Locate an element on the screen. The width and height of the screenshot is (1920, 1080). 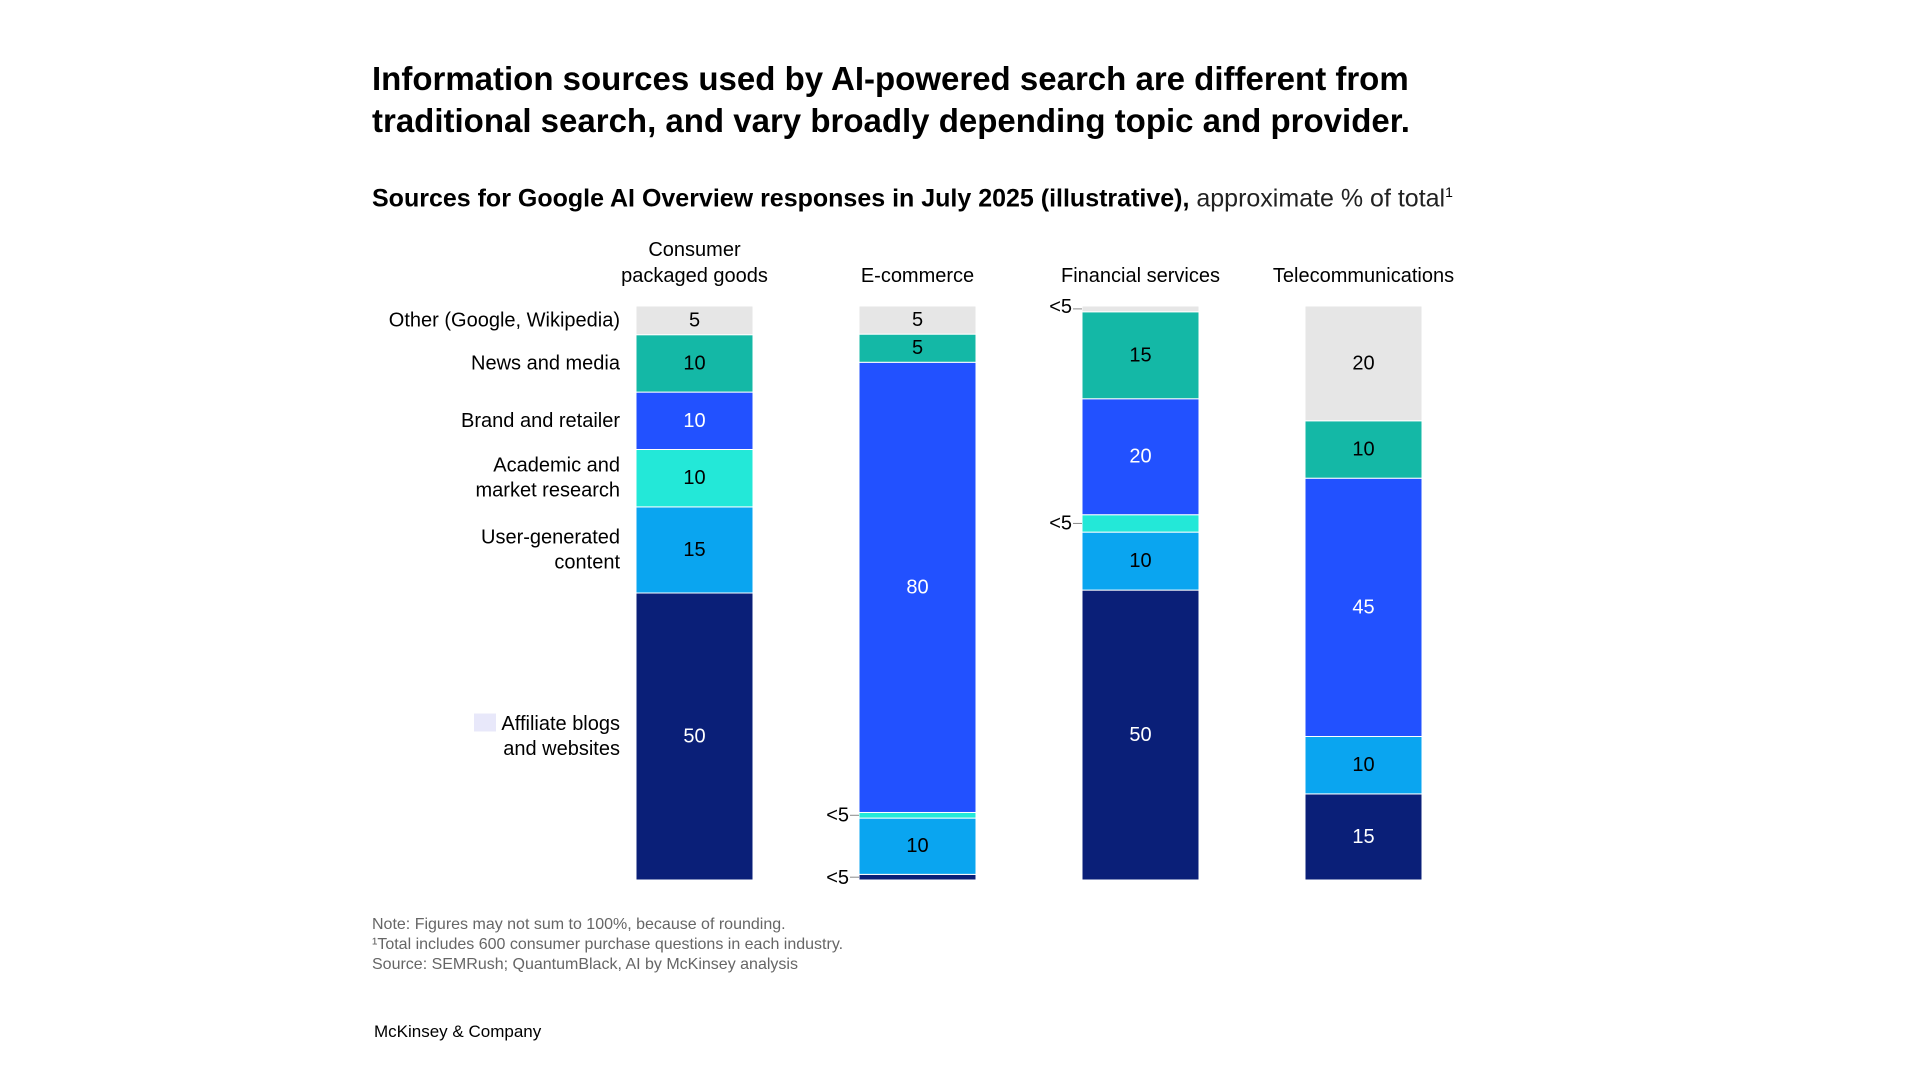
value-label-2-0: 50 is located at coordinates (1140, 735).